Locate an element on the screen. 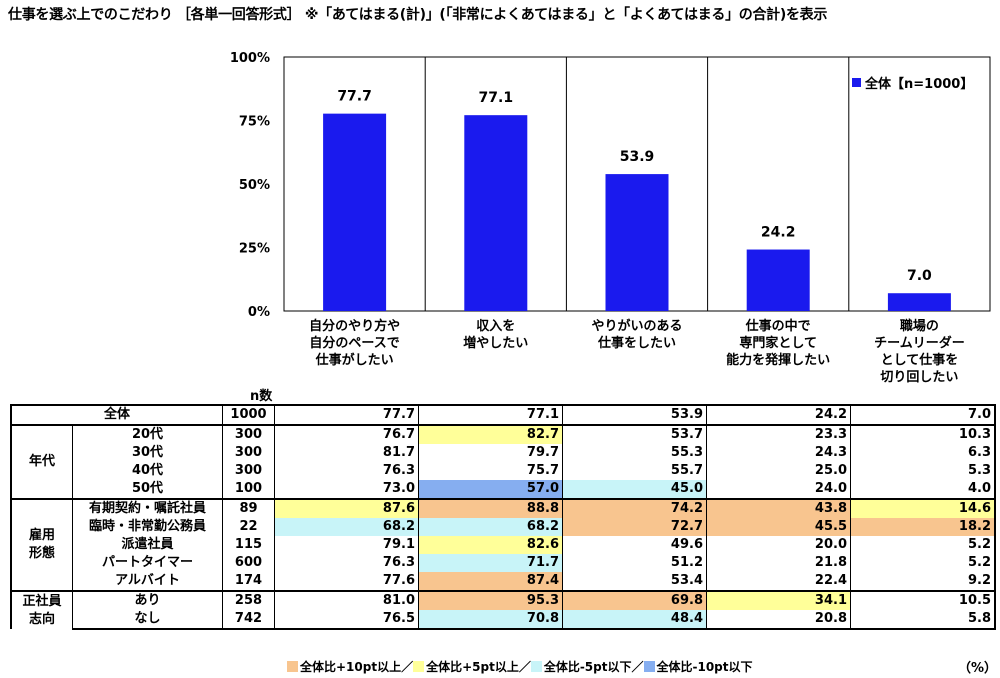 The height and width of the screenshot is (678, 1000). row-label: 40代 is located at coordinates (147, 470).